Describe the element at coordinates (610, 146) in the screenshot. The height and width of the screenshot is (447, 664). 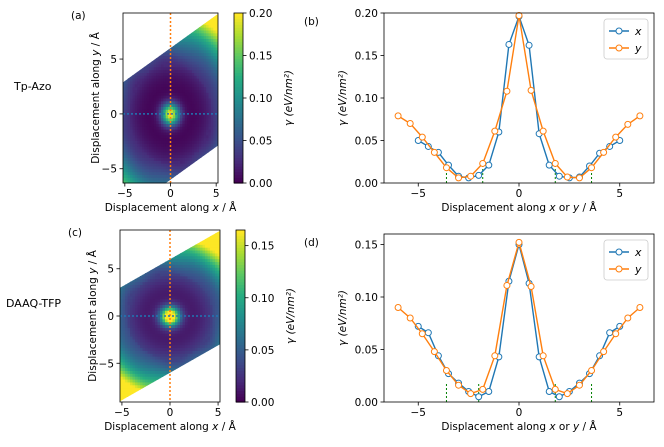
I see `point-x` at that location.